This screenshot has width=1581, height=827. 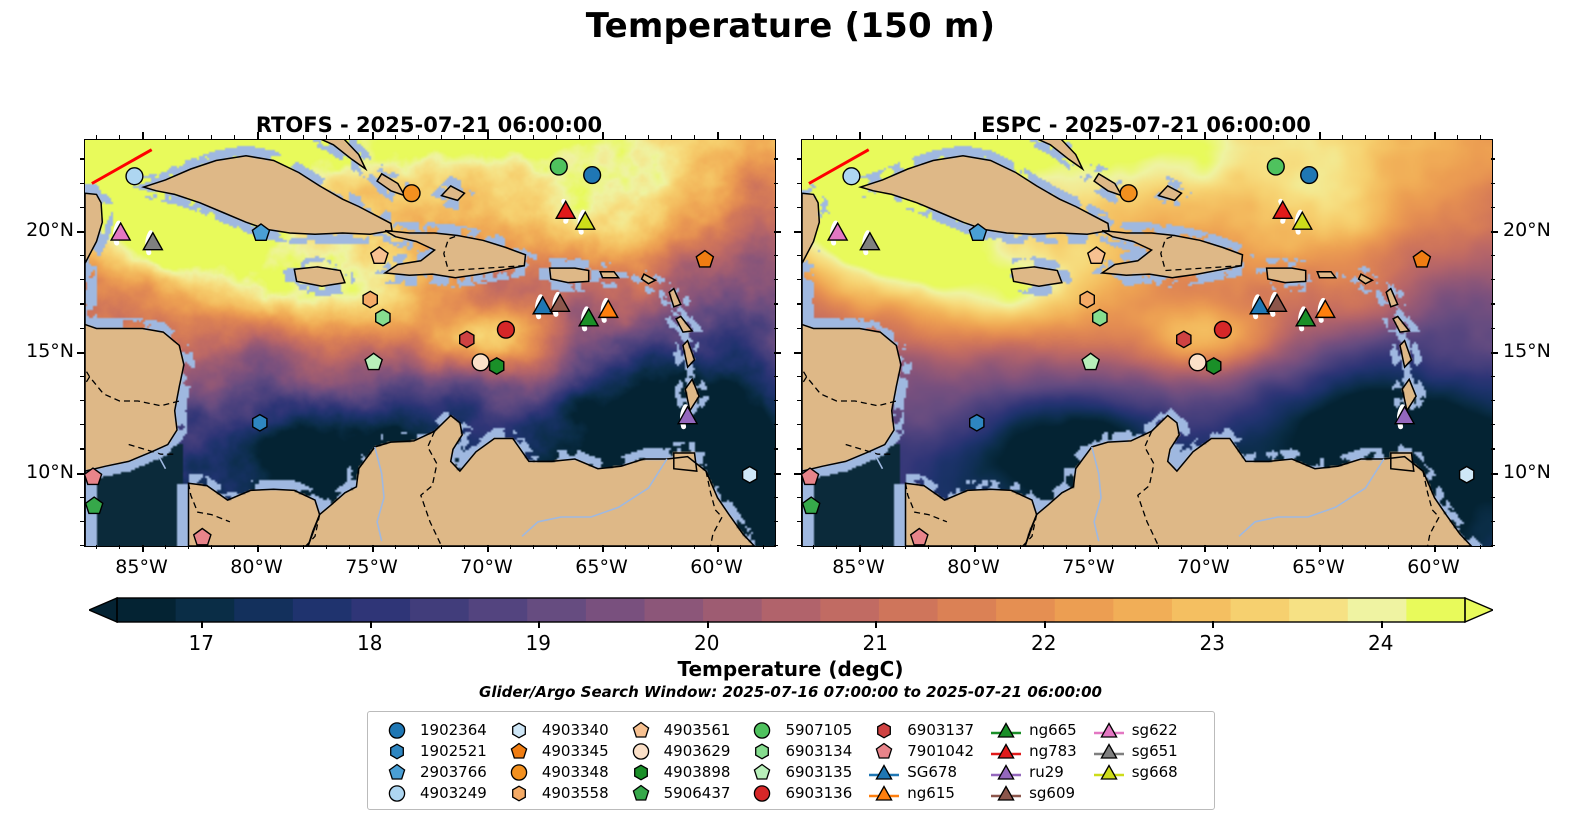 What do you see at coordinates (790, 669) in the screenshot?
I see `colorbar-label: Temperature (degC)` at bounding box center [790, 669].